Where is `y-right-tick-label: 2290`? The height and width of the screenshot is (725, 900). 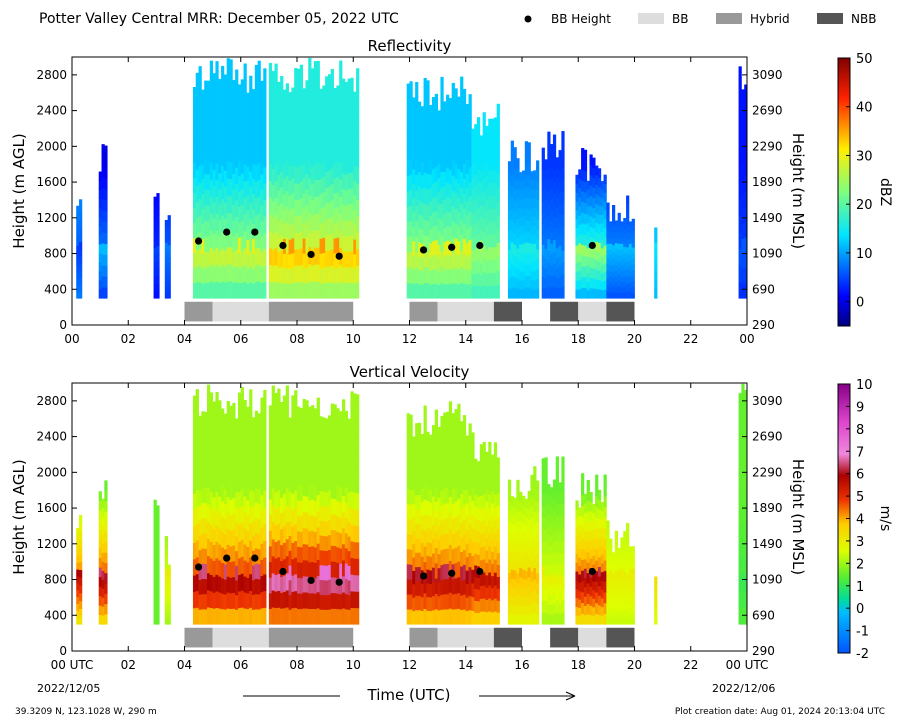 y-right-tick-label: 2290 is located at coordinates (767, 472).